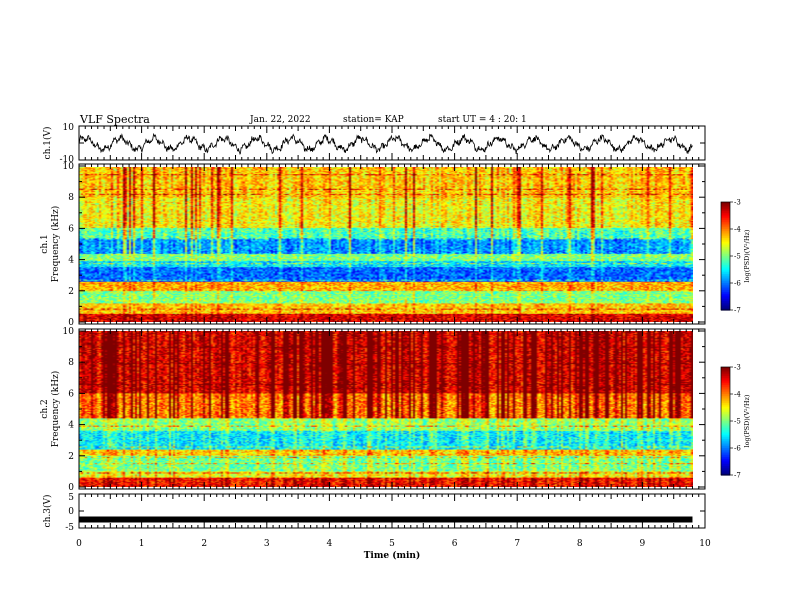 This screenshot has height=612, width=792. Describe the element at coordinates (392, 555) in the screenshot. I see `time-axis-label: Time (min)` at that location.